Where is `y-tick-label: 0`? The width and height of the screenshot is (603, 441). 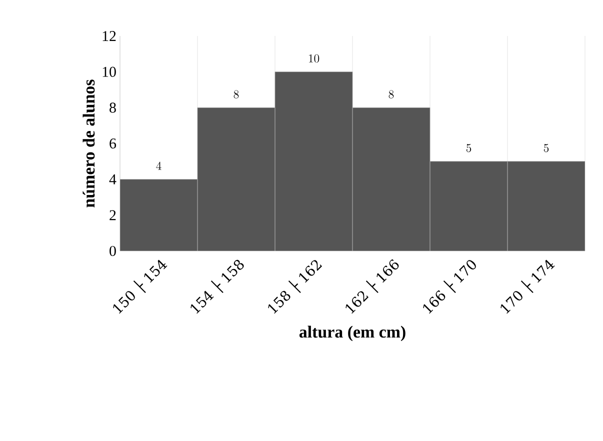
y-tick-label: 0 is located at coordinates (113, 251).